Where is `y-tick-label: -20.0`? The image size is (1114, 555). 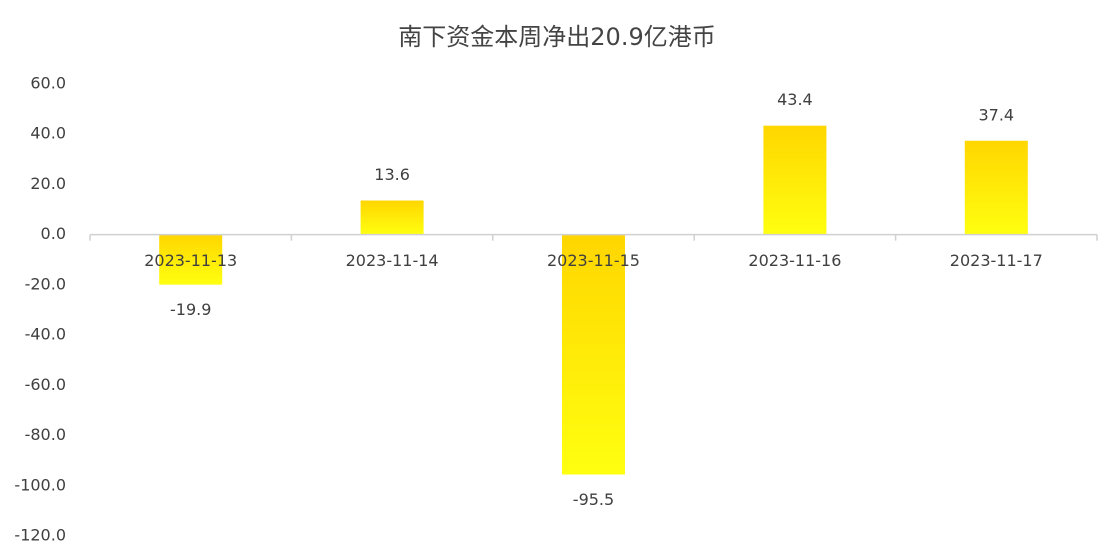 y-tick-label: -20.0 is located at coordinates (45, 283).